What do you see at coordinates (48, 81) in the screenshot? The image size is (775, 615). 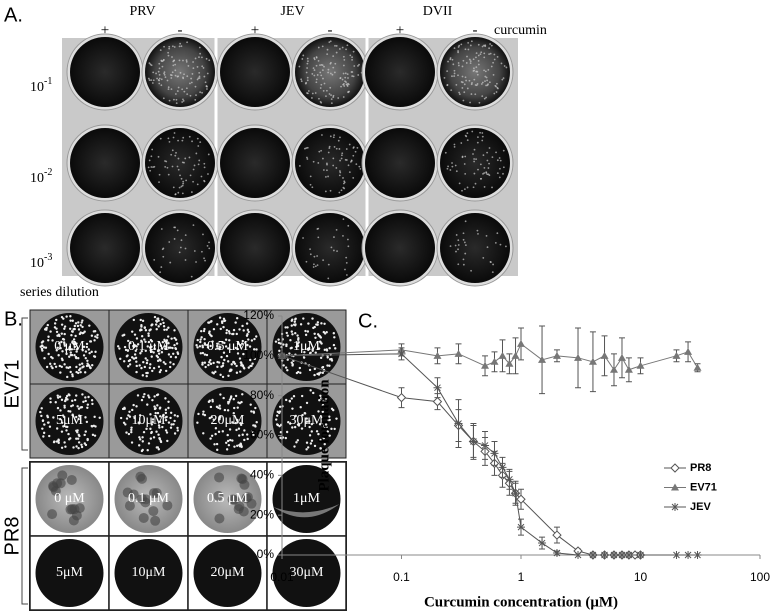 I see `dilution-exponent: -1` at bounding box center [48, 81].